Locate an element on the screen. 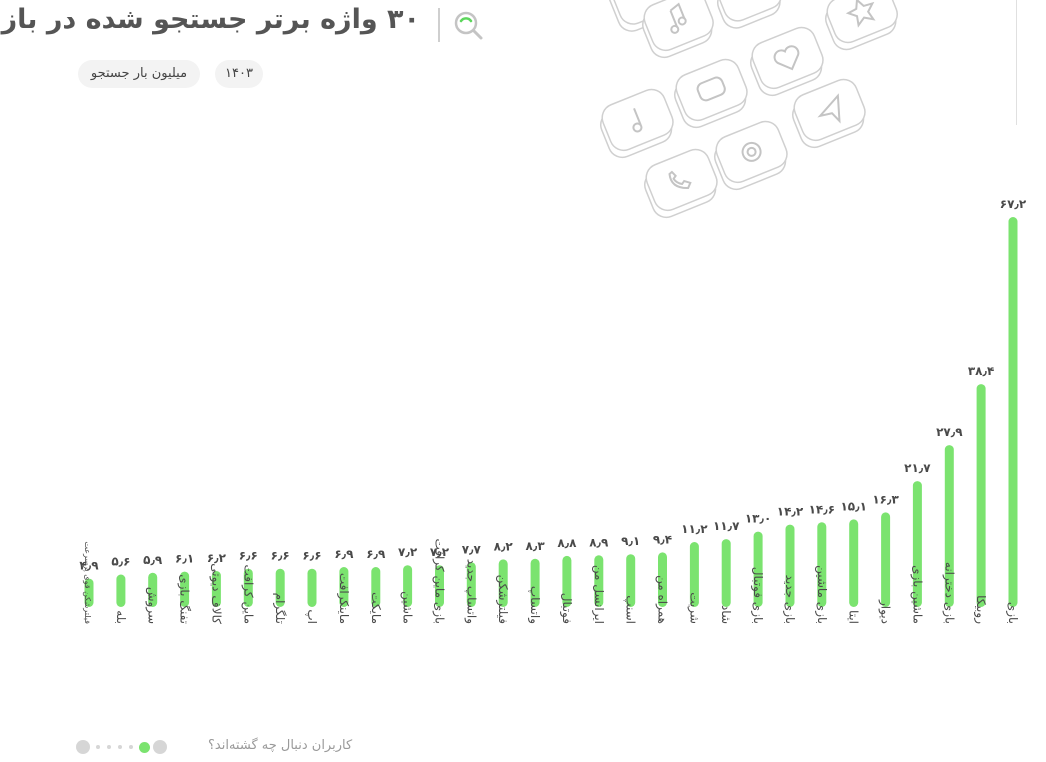 This screenshot has width=1046, height=762. category-label: بازی دخترانه is located at coordinates (948, 593).